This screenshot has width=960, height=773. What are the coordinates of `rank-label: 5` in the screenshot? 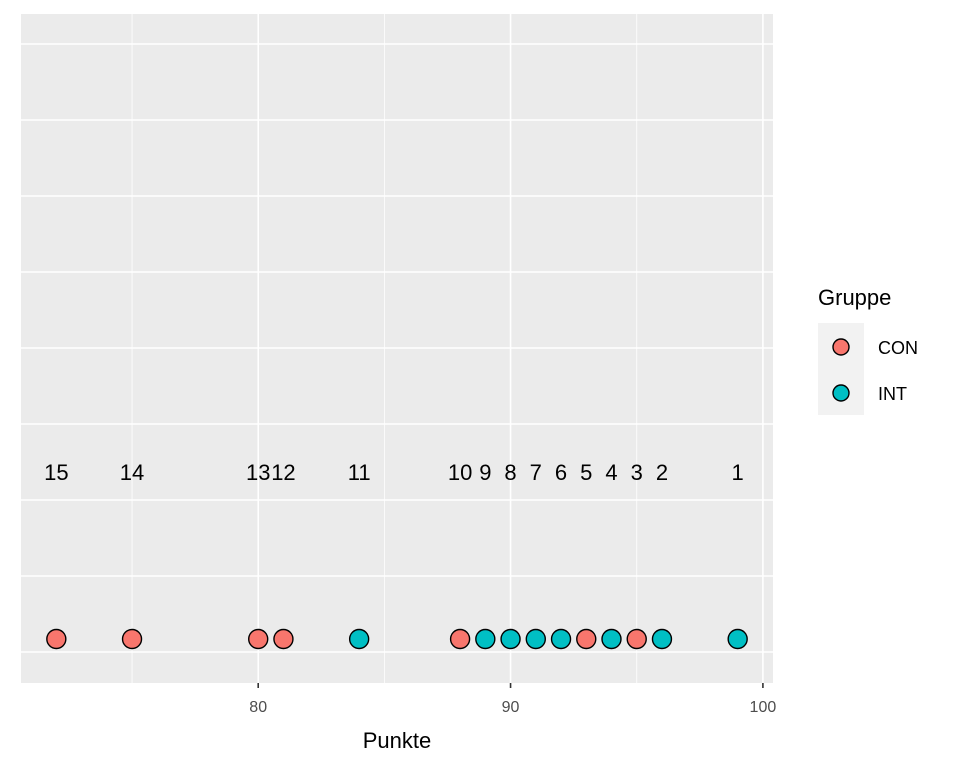 It's located at (586, 472).